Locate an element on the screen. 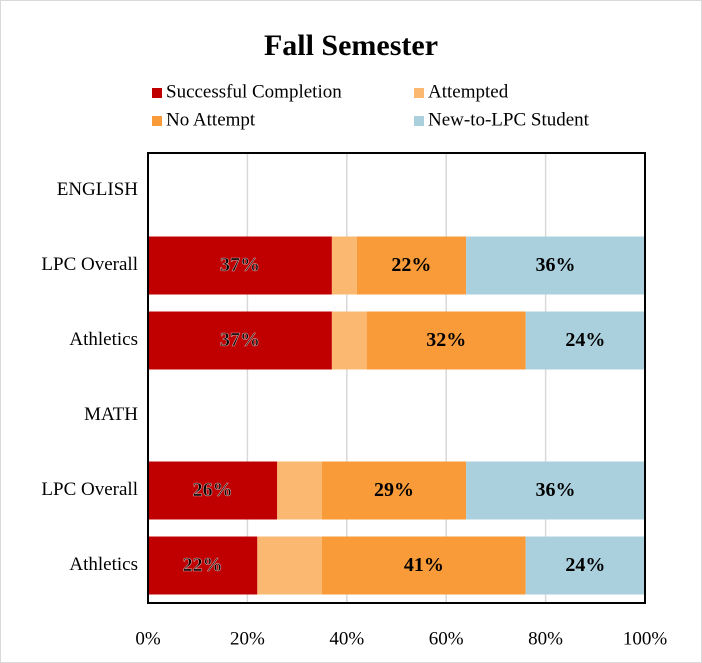 This screenshot has width=702, height=663. legend-label: Successful Completion is located at coordinates (254, 91).